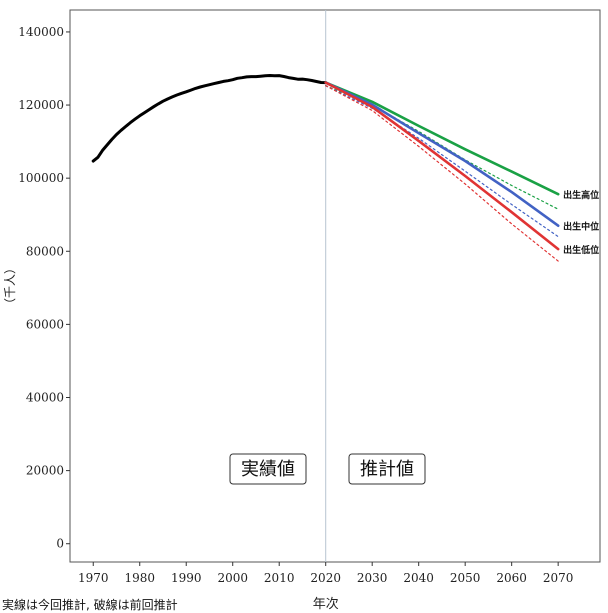  I want to click on x-tick-label: 2030, so click(372, 578).